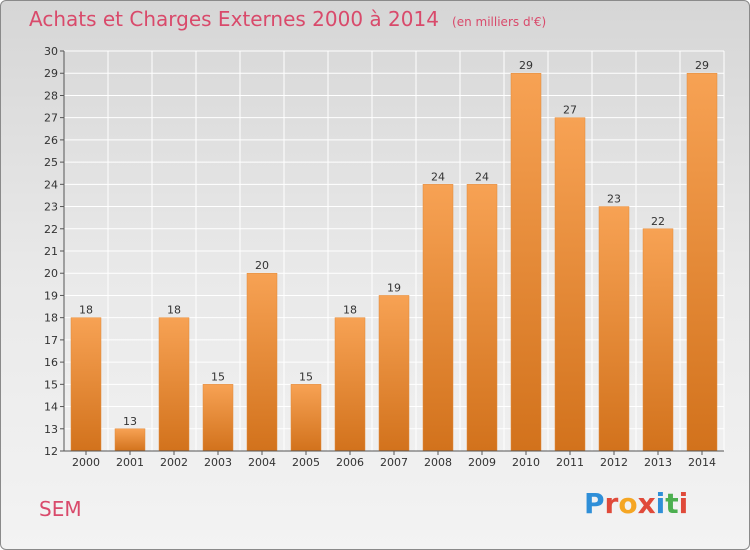 This screenshot has height=550, width=750. What do you see at coordinates (51, 51) in the screenshot?
I see `y-tick-label: 30` at bounding box center [51, 51].